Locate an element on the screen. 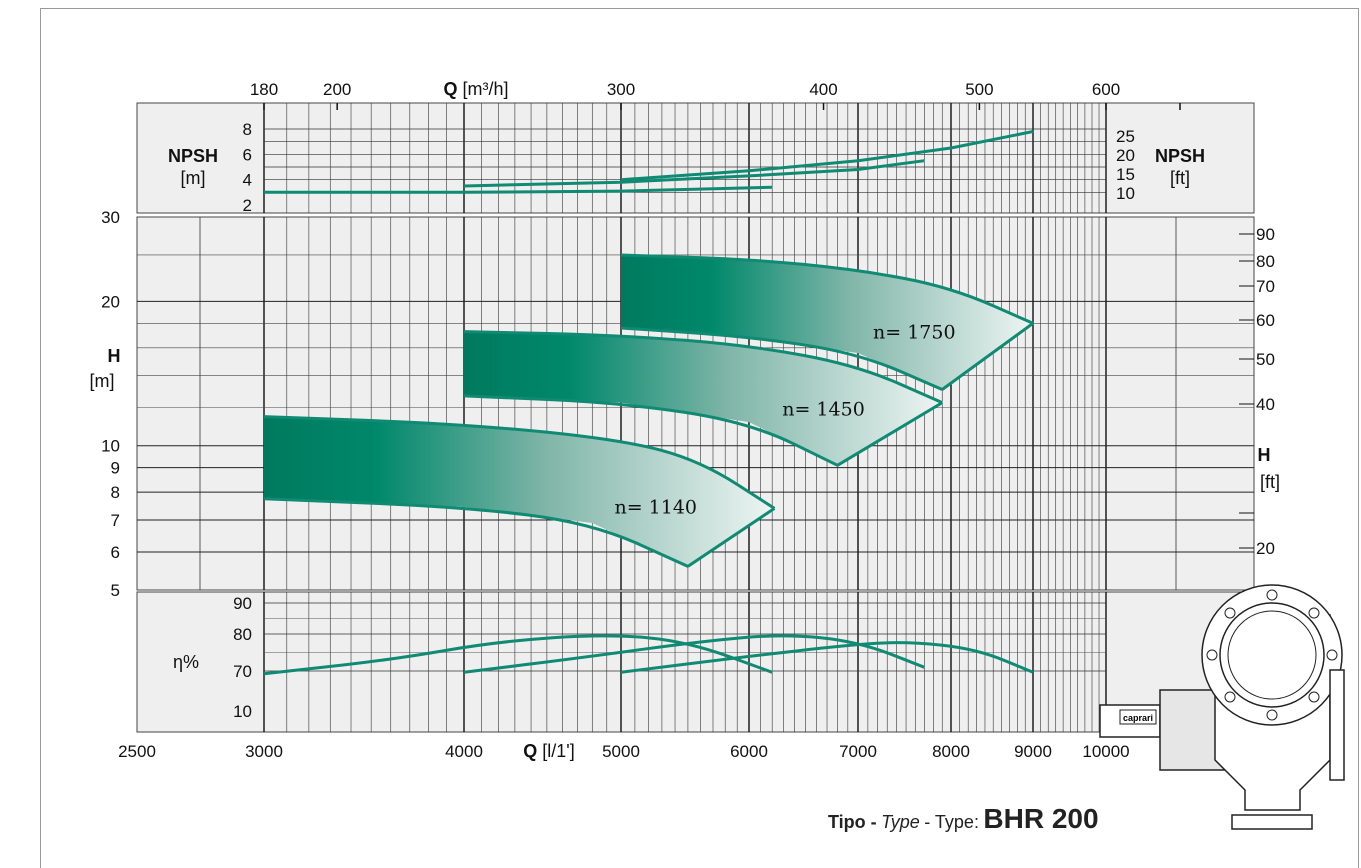 Image resolution: width=1361 pixels, height=868 pixels. x-top-tick-label: 400 is located at coordinates (823, 89).